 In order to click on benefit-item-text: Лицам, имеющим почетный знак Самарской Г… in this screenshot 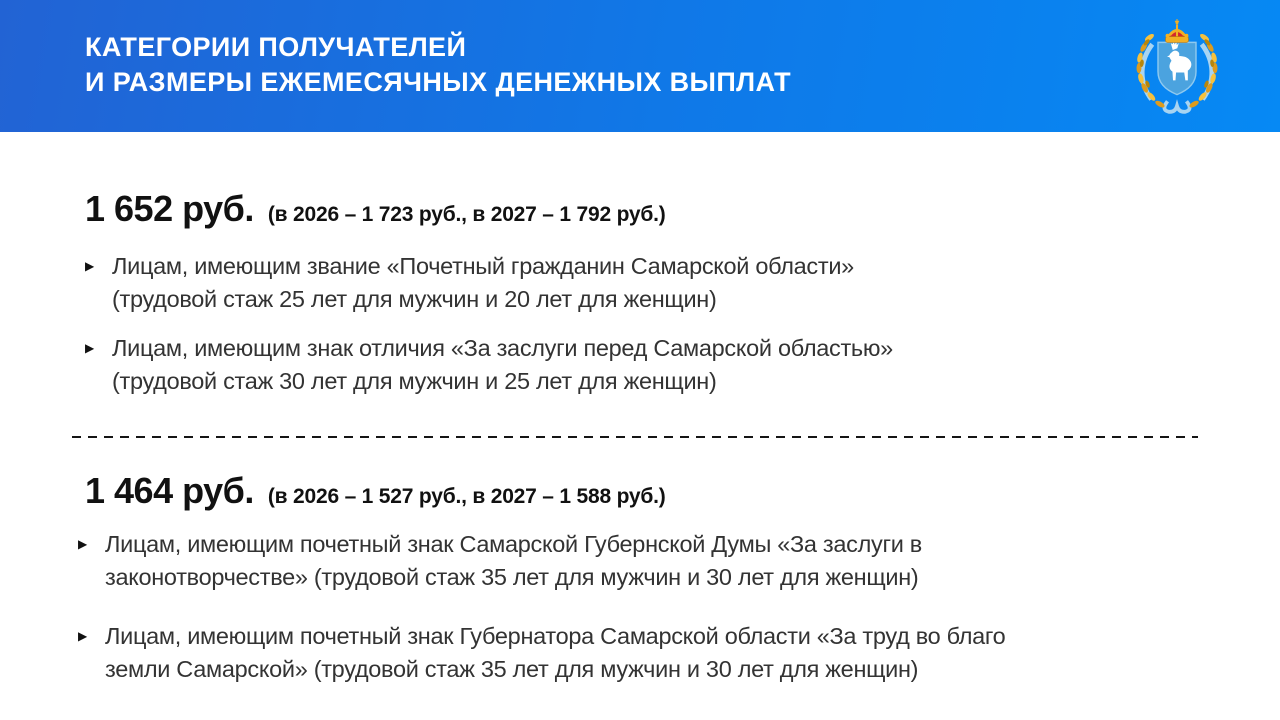, I will do `click(513, 560)`.